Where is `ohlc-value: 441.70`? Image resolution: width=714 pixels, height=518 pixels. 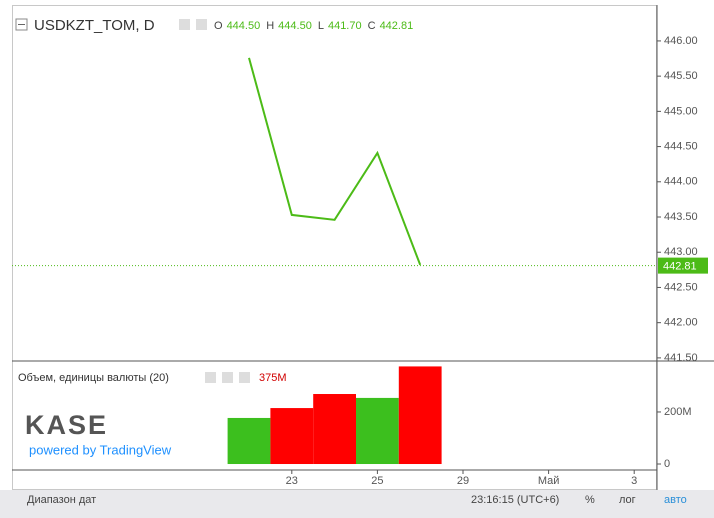
ohlc-value: 441.70 is located at coordinates (345, 26).